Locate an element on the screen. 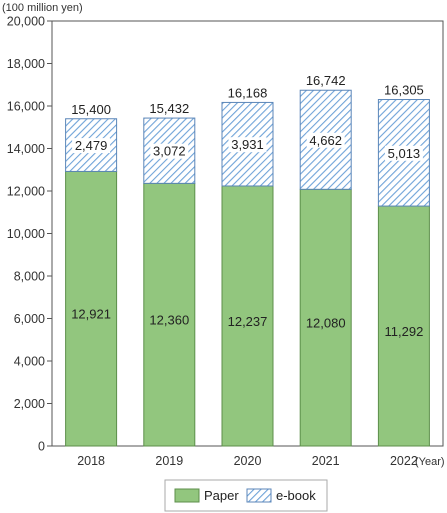  paper-value-label: 12,360 is located at coordinates (169, 320).